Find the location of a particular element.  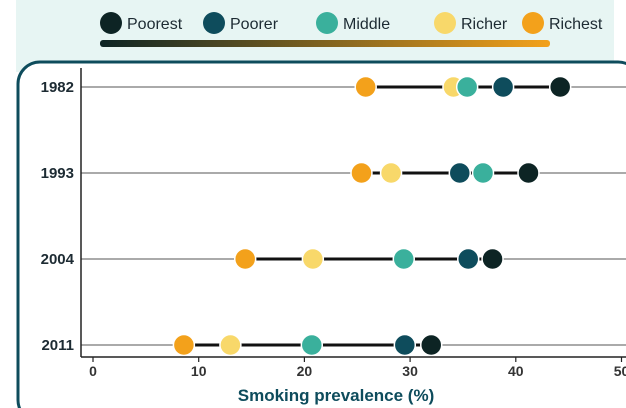

legend-marker-poorer is located at coordinates (214, 23).